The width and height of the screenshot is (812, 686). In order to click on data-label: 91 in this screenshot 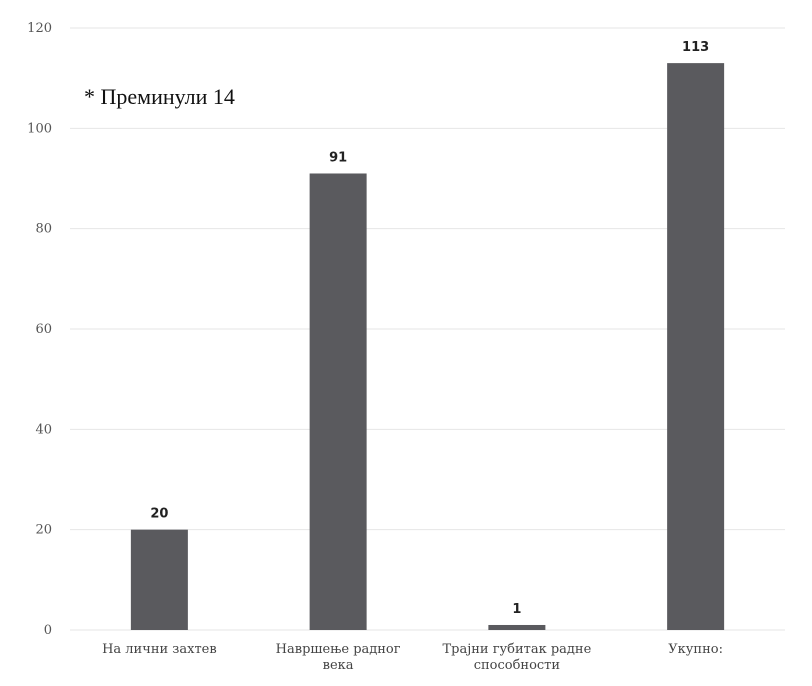, I will do `click(338, 157)`.